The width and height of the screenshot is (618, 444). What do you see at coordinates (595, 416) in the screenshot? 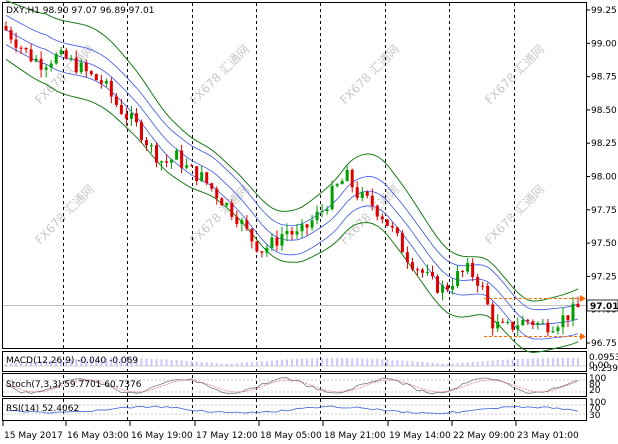
I see `rsi-axis-30: 30` at bounding box center [595, 416].